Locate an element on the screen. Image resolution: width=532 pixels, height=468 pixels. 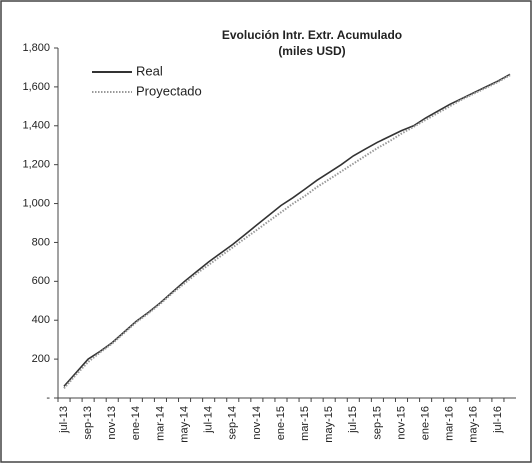
x-tick-label: sep-14 is located at coordinates (233, 423).